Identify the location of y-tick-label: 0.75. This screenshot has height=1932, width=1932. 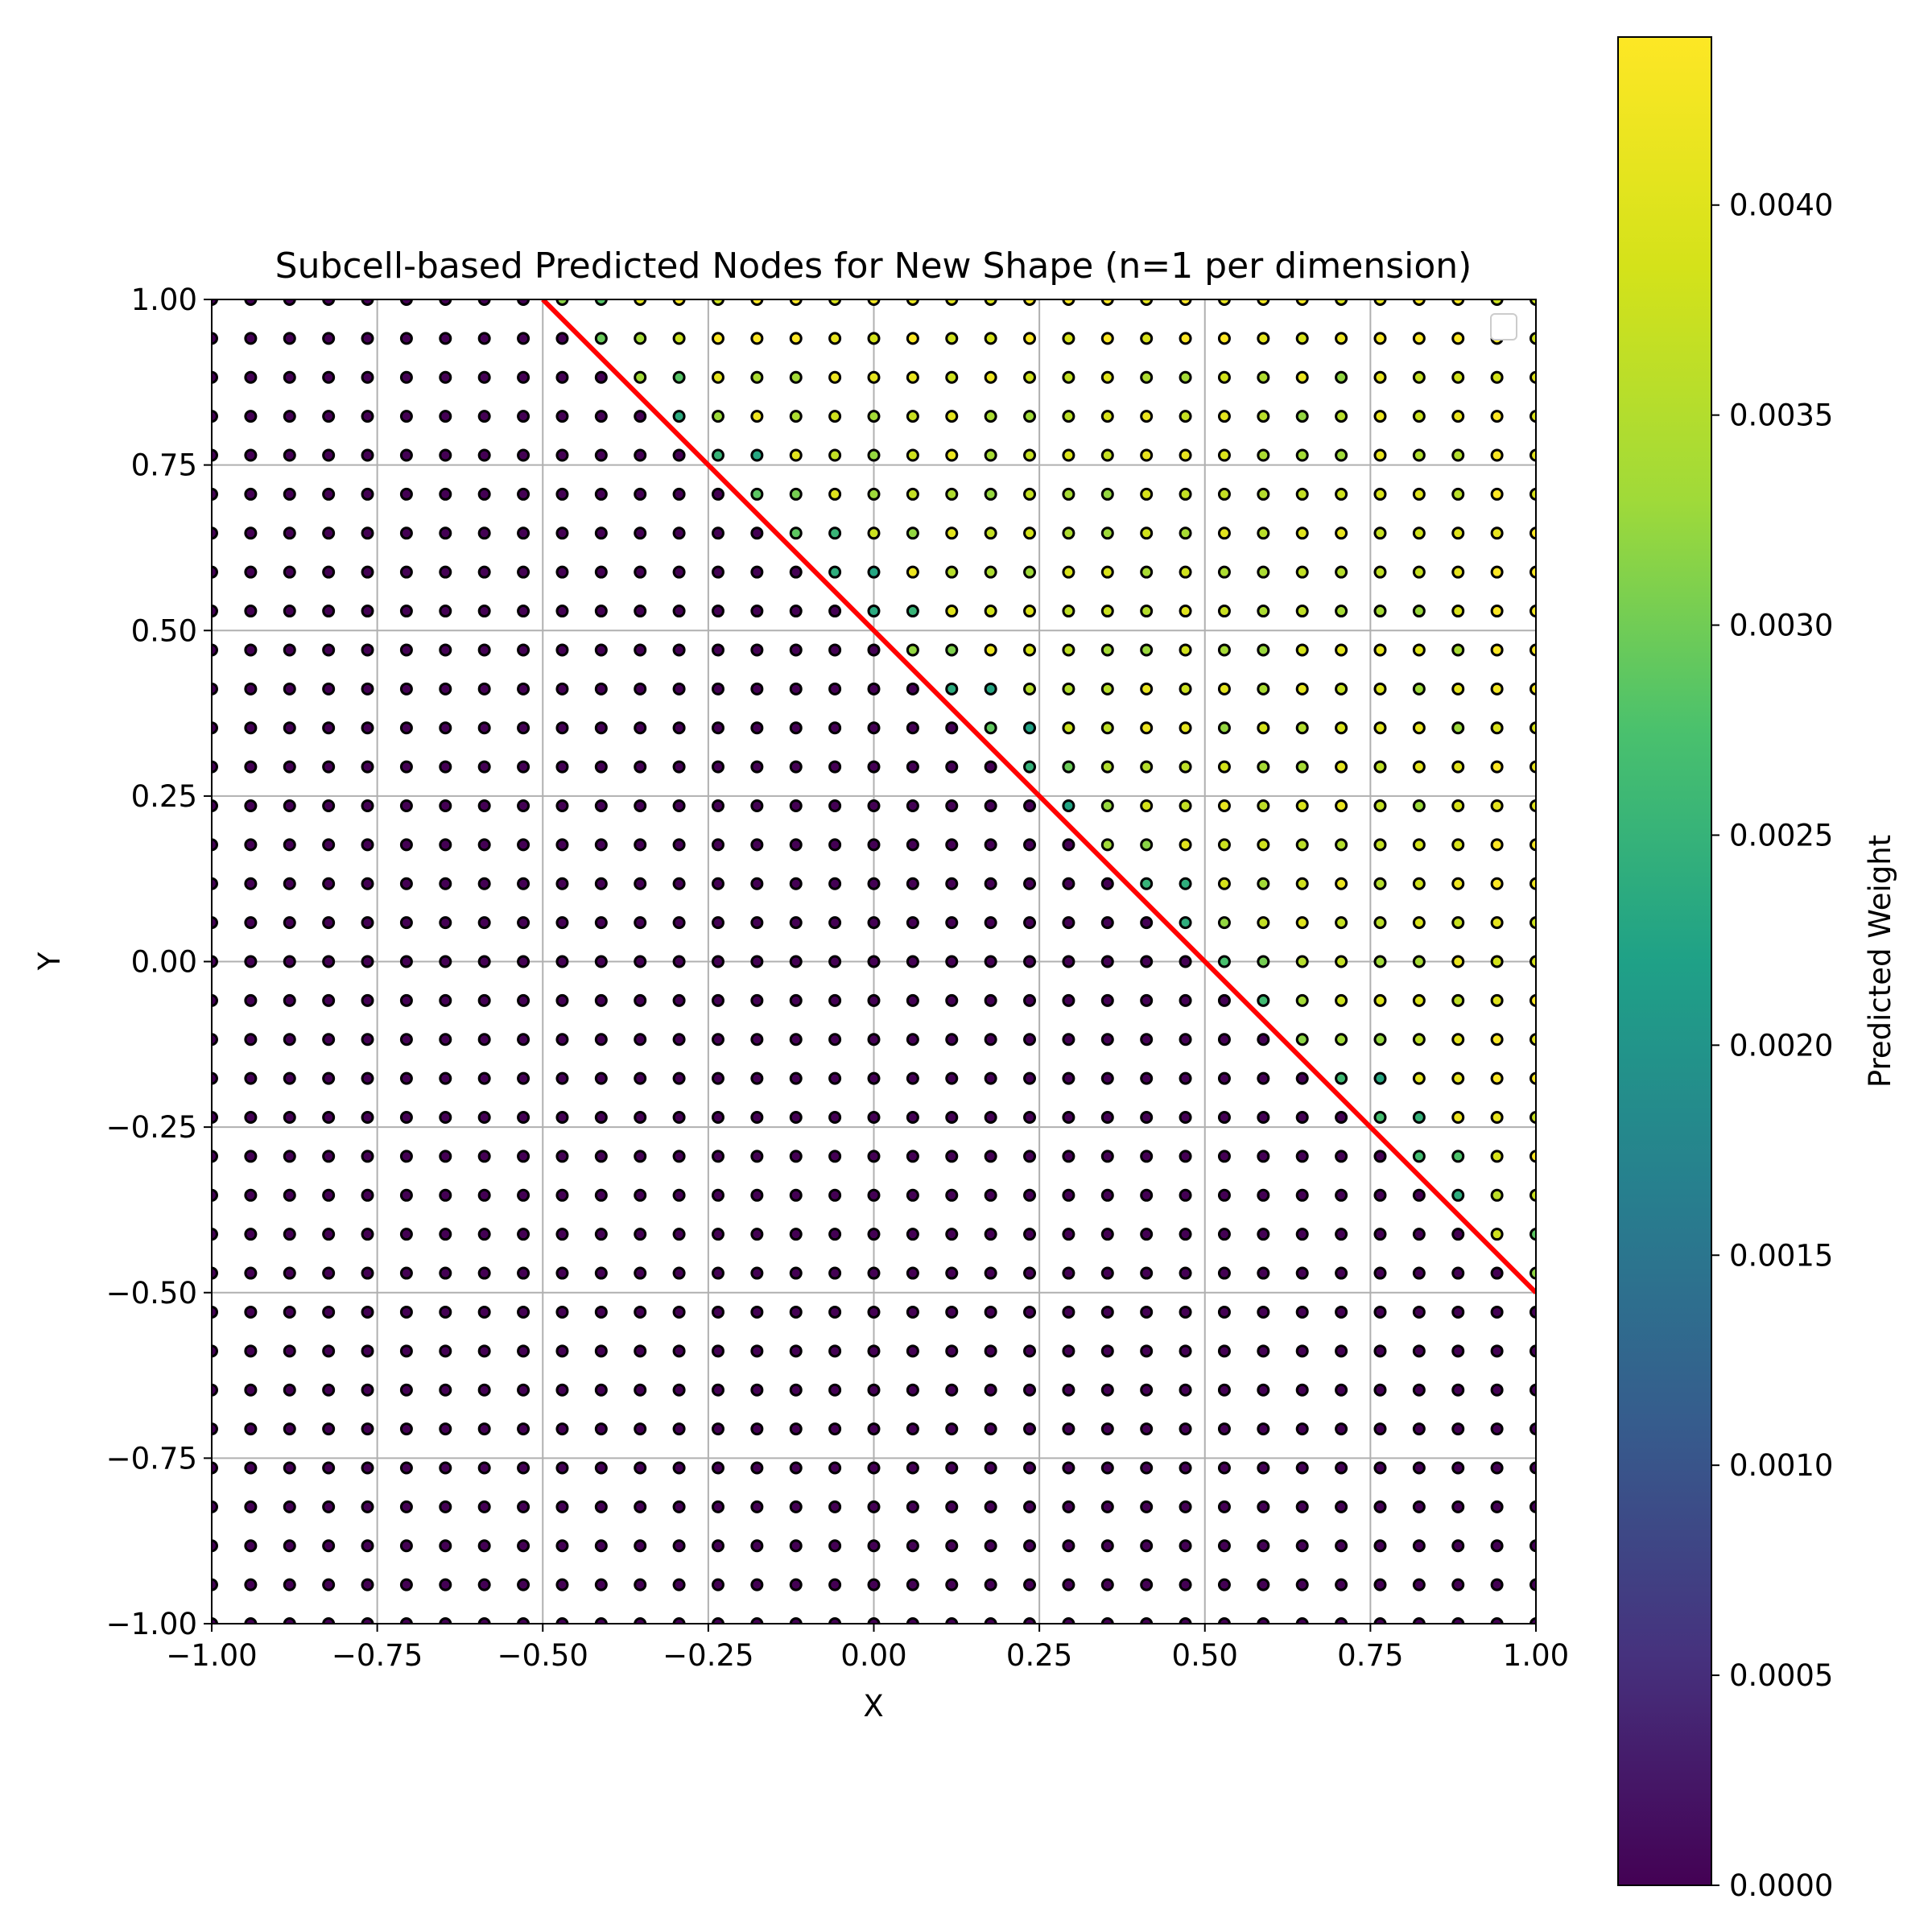
(164, 465).